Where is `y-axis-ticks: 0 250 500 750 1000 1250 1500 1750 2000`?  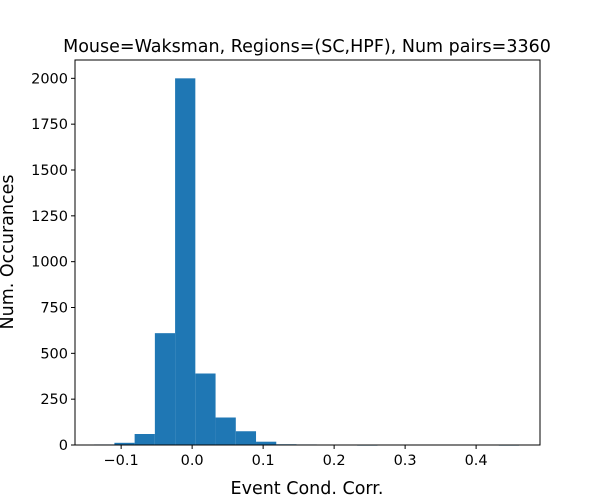
y-axis-ticks: 0 250 500 750 1000 1250 1500 1750 2000 is located at coordinates (53, 262).